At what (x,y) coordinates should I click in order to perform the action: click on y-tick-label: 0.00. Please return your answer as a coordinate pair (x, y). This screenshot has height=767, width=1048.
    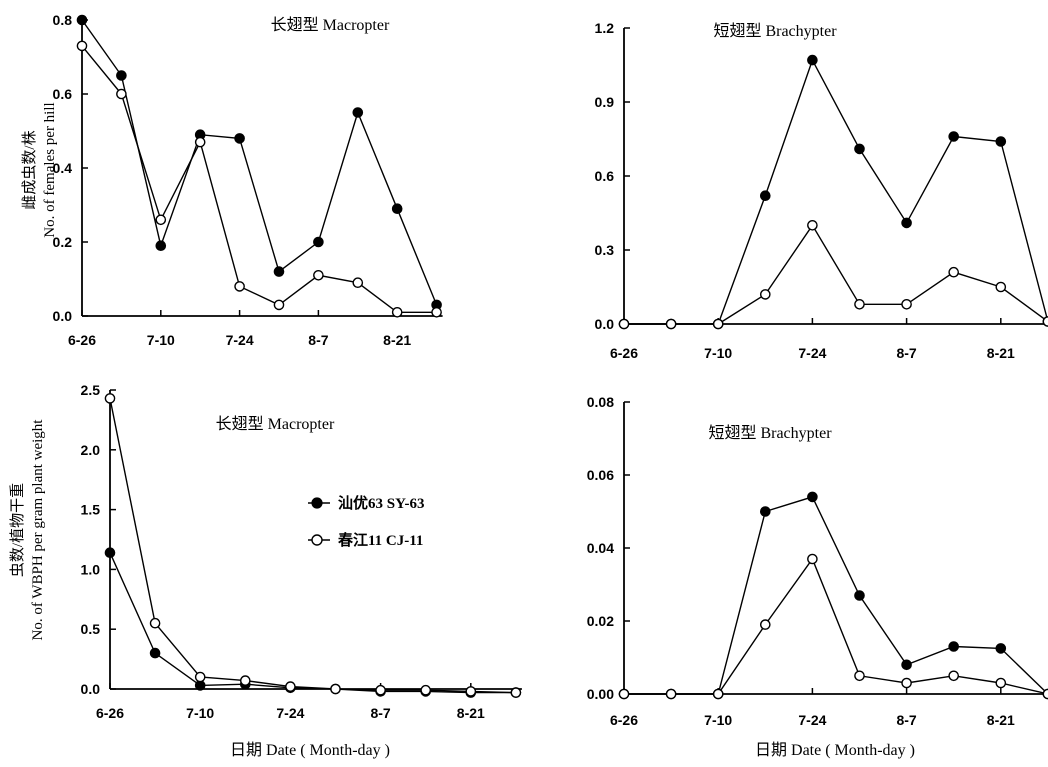
    Looking at the image, I should click on (600, 694).